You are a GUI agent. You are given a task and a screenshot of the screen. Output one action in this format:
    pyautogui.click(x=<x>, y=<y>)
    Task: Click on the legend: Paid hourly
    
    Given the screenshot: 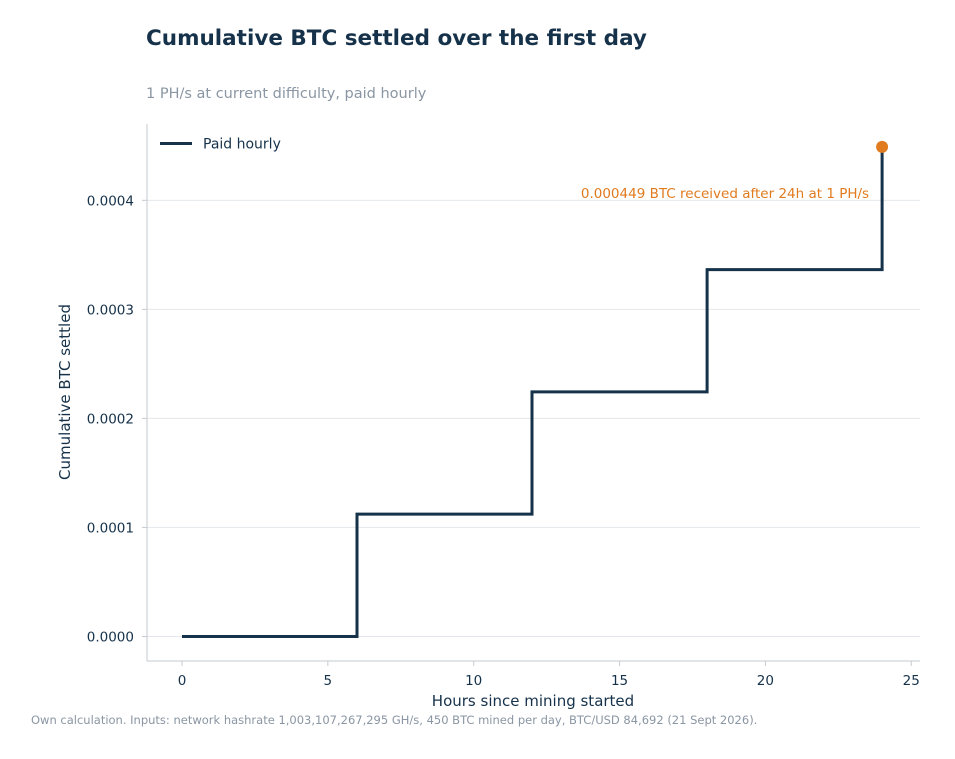 What is the action you would take?
    pyautogui.click(x=220, y=145)
    